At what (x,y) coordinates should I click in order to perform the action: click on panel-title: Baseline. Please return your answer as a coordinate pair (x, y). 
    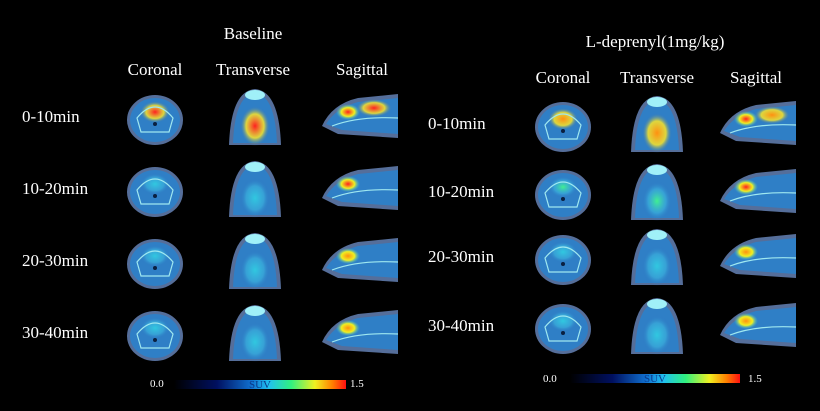
    Looking at the image, I should click on (253, 33).